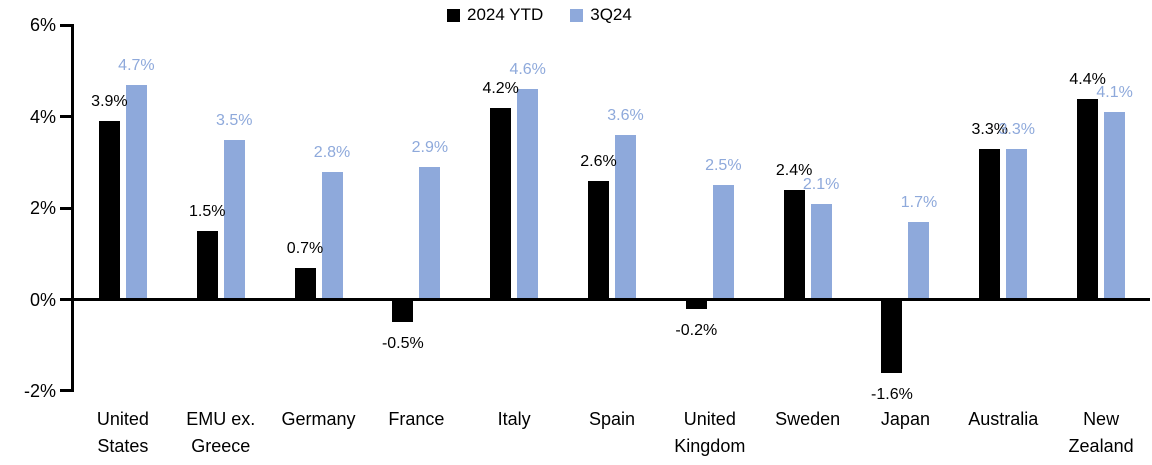  Describe the element at coordinates (318, 419) in the screenshot. I see `category-label-germany: Germany` at that location.